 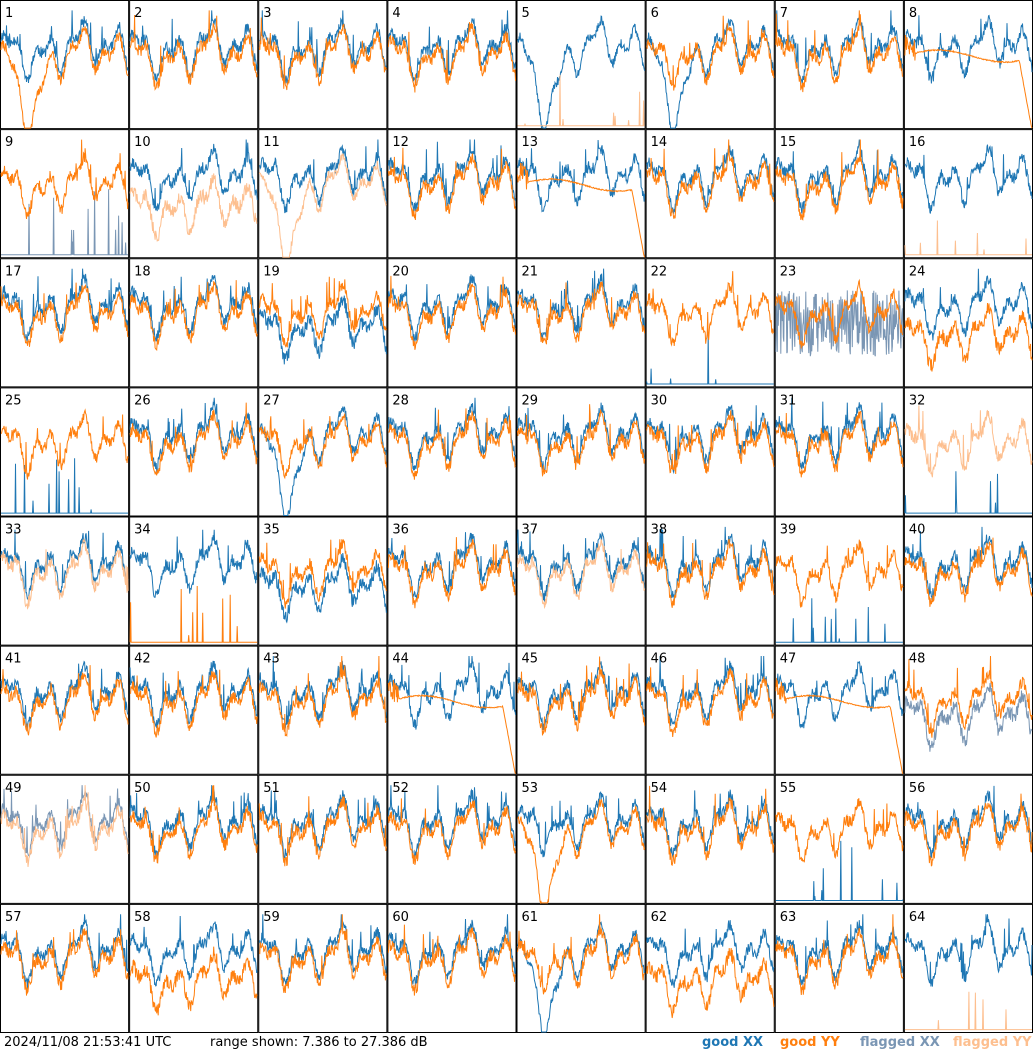 What do you see at coordinates (9, 13) in the screenshot?
I see `panel-label: 1` at bounding box center [9, 13].